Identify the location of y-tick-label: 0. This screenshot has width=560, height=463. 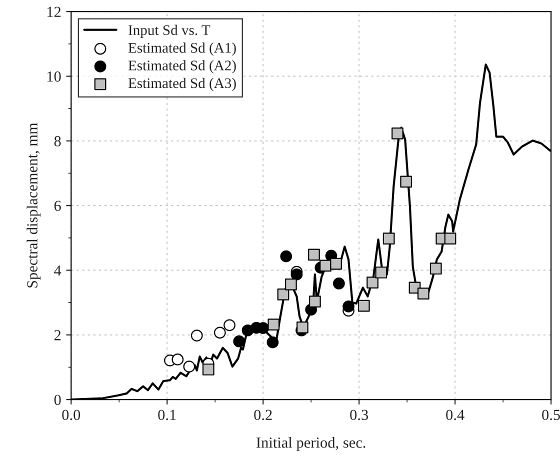
(57, 400).